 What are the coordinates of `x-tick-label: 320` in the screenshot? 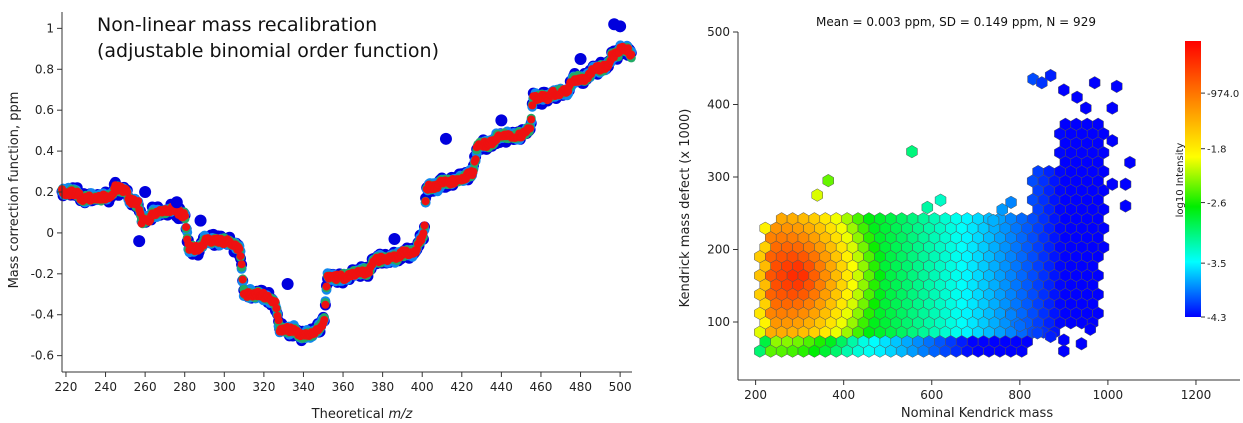 It's located at (263, 387).